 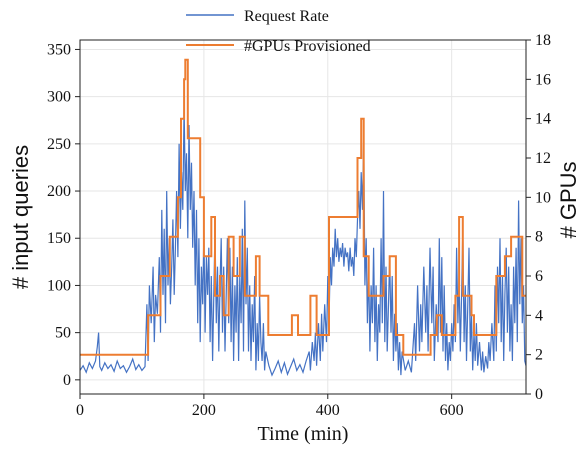 I want to click on y-right-tick-label: 4, so click(x=539, y=315).